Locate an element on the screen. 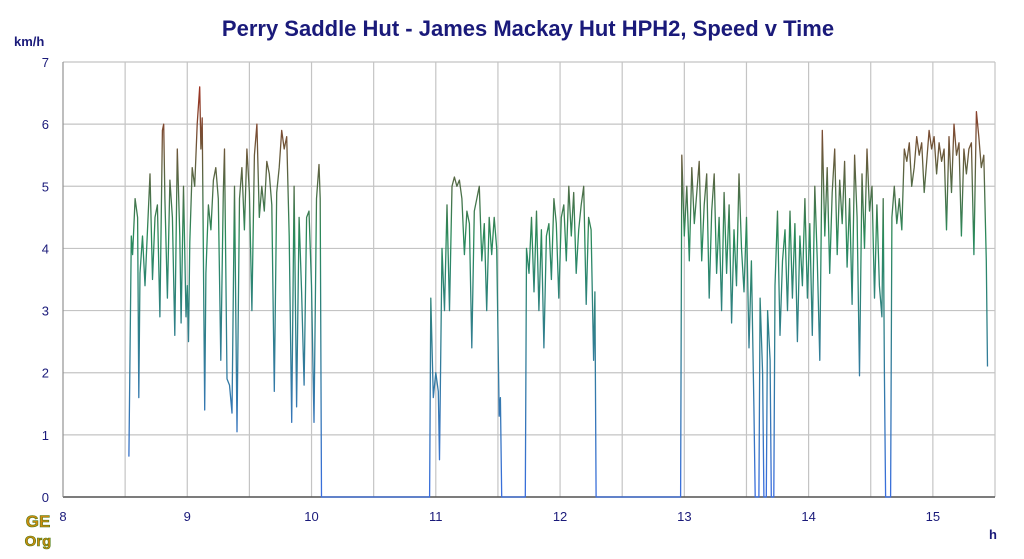 This screenshot has width=1024, height=559. x-tick-label: 14 is located at coordinates (808, 516).